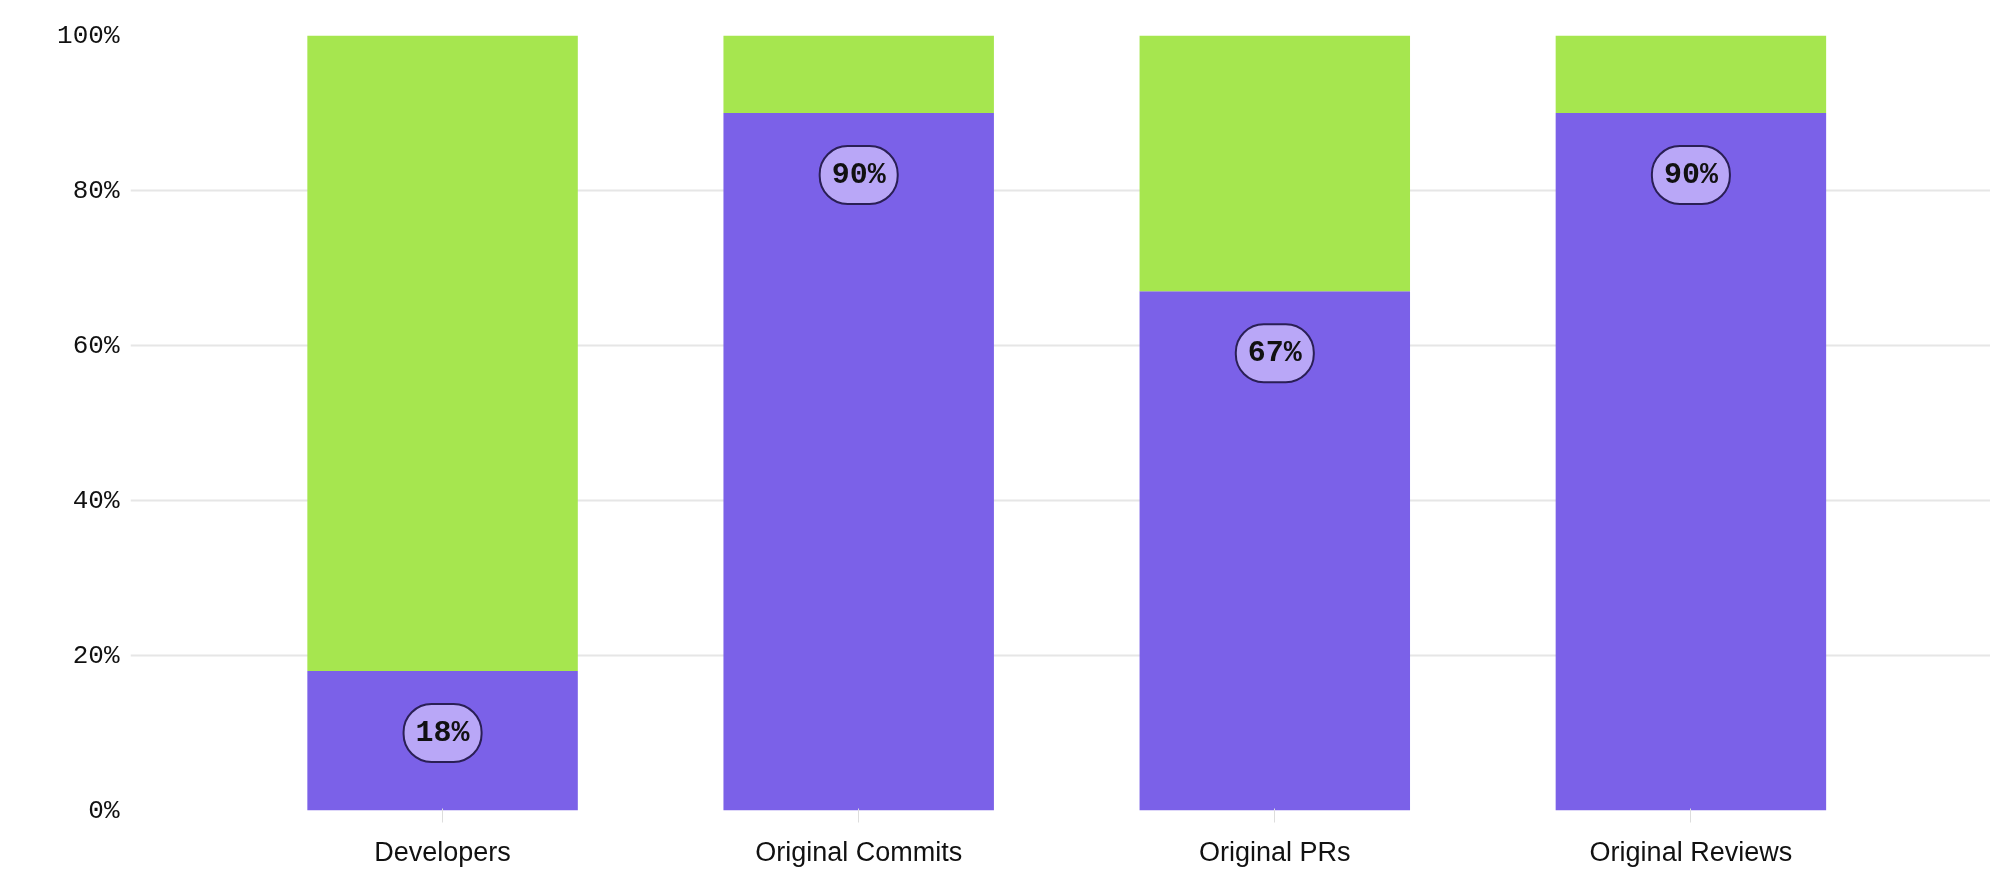  I want to click on x-tick-label: Original Reviews, so click(1691, 851).